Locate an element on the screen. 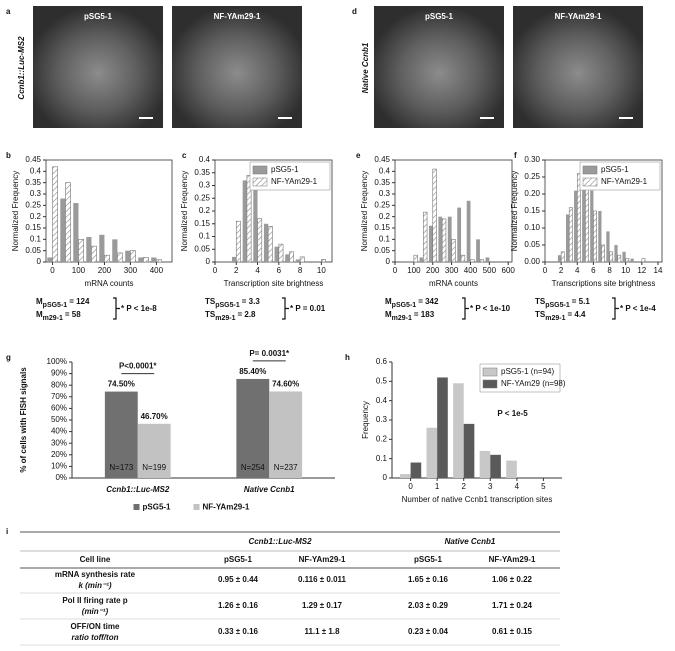 This screenshot has height=651, width=675. y-tick-label: 90% is located at coordinates (59, 373).